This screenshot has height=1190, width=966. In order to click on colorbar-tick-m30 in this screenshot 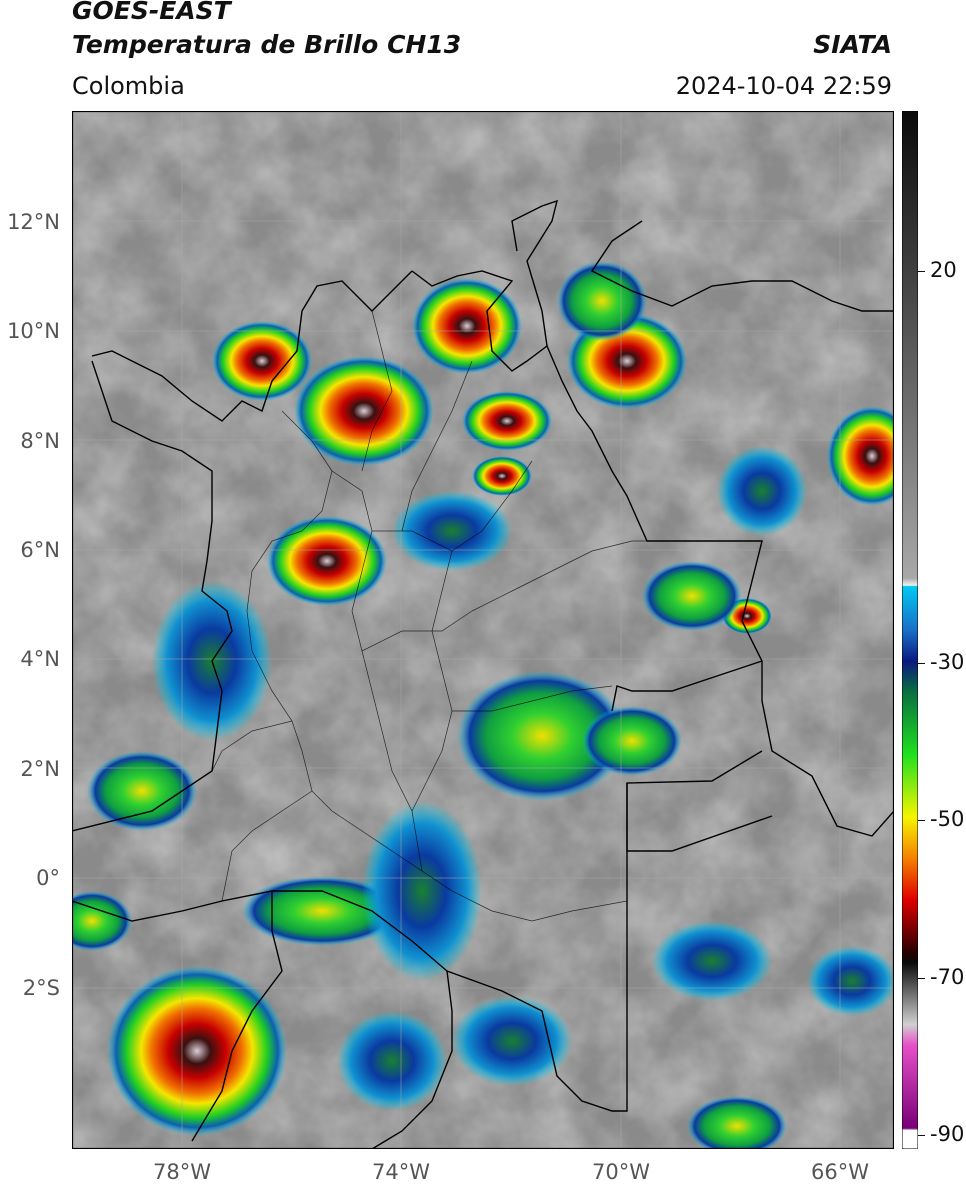, I will do `click(921, 663)`.